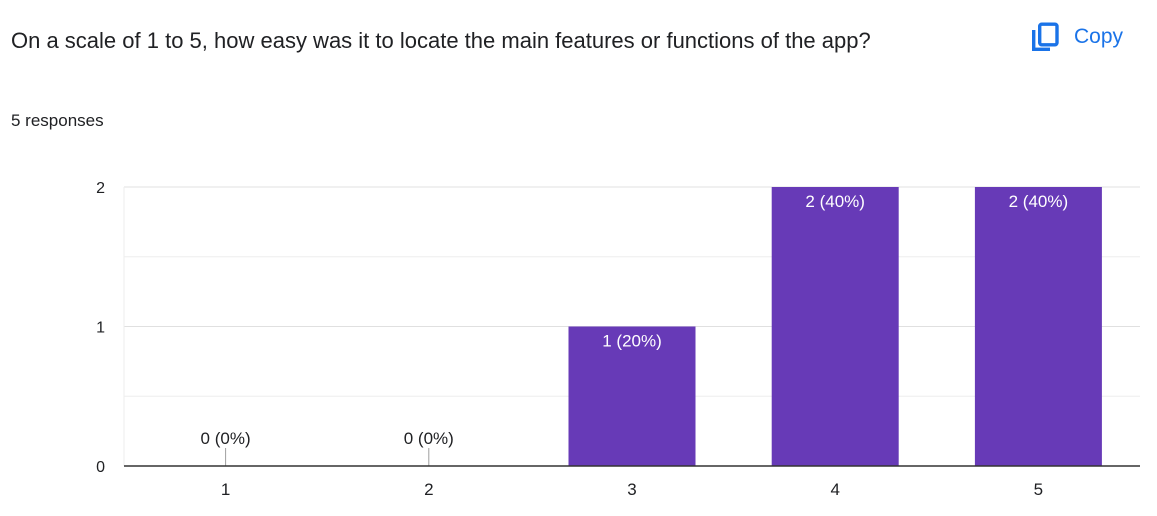 This screenshot has height=516, width=1157. I want to click on y-tick-label: 2, so click(100, 188).